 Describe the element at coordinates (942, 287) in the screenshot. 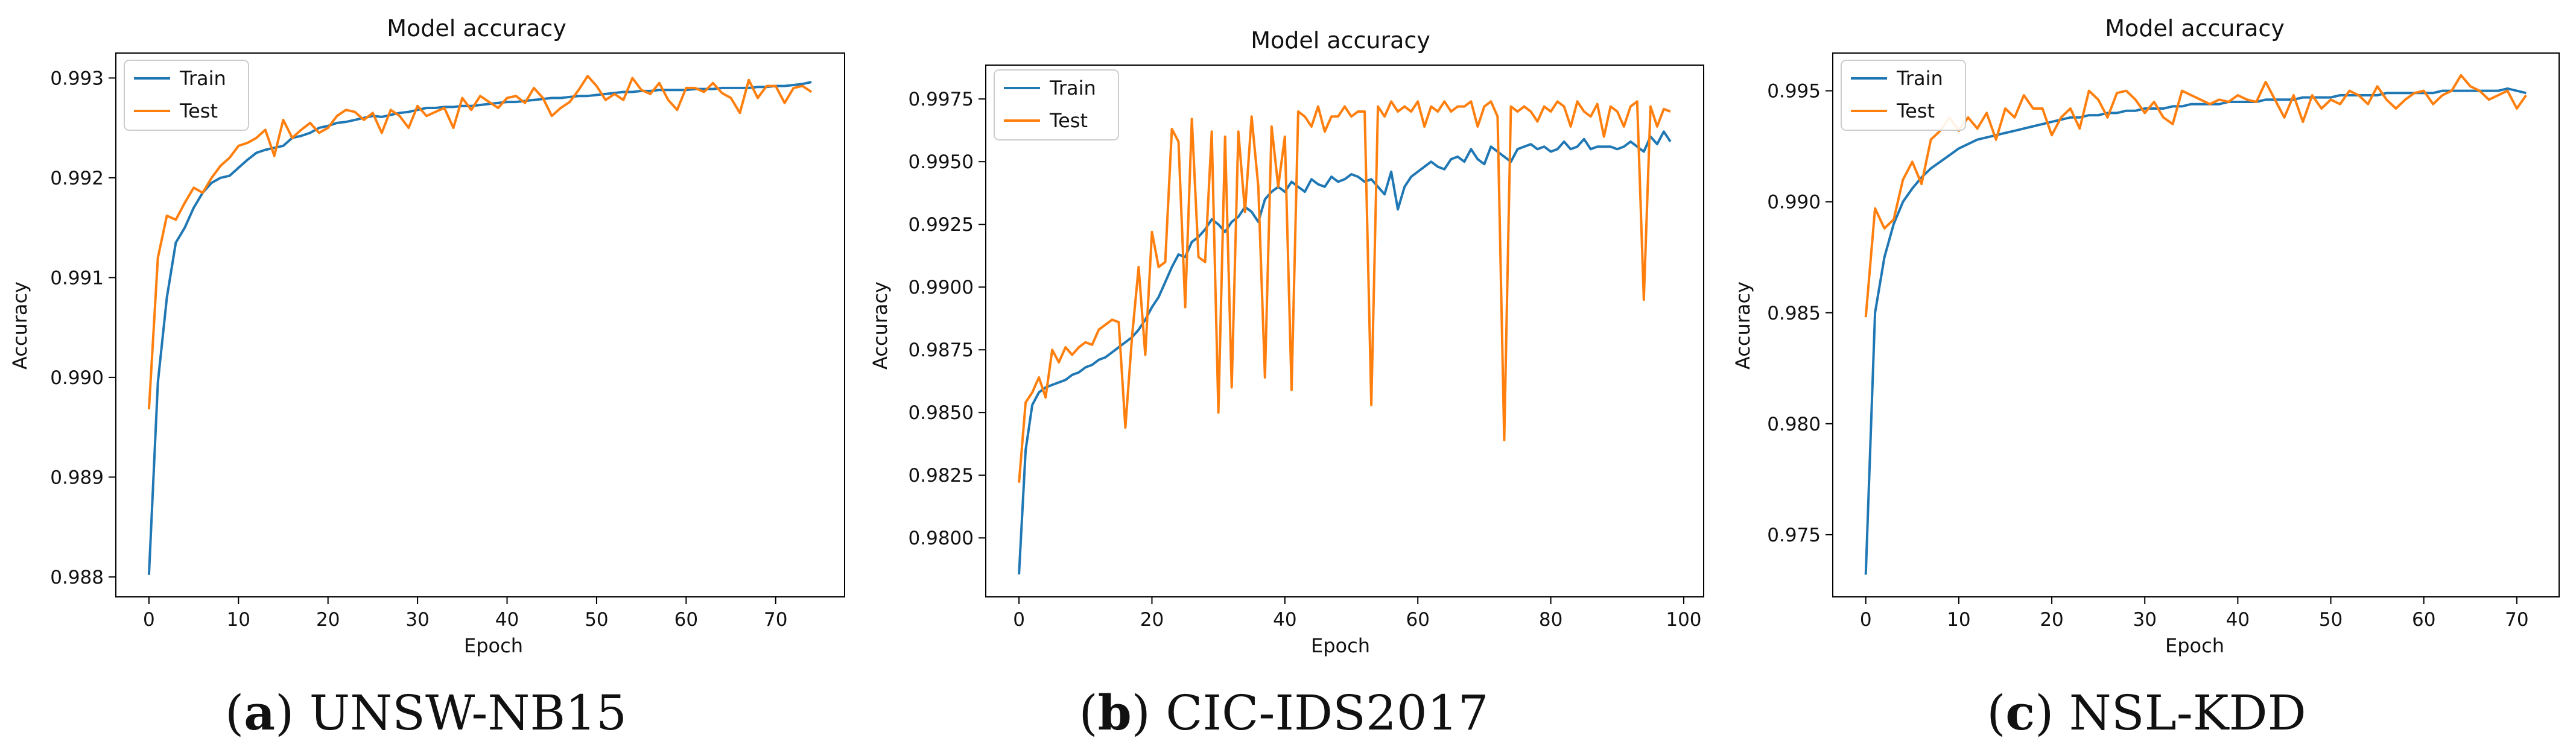

I see `y-tick-label: 0.9900` at that location.